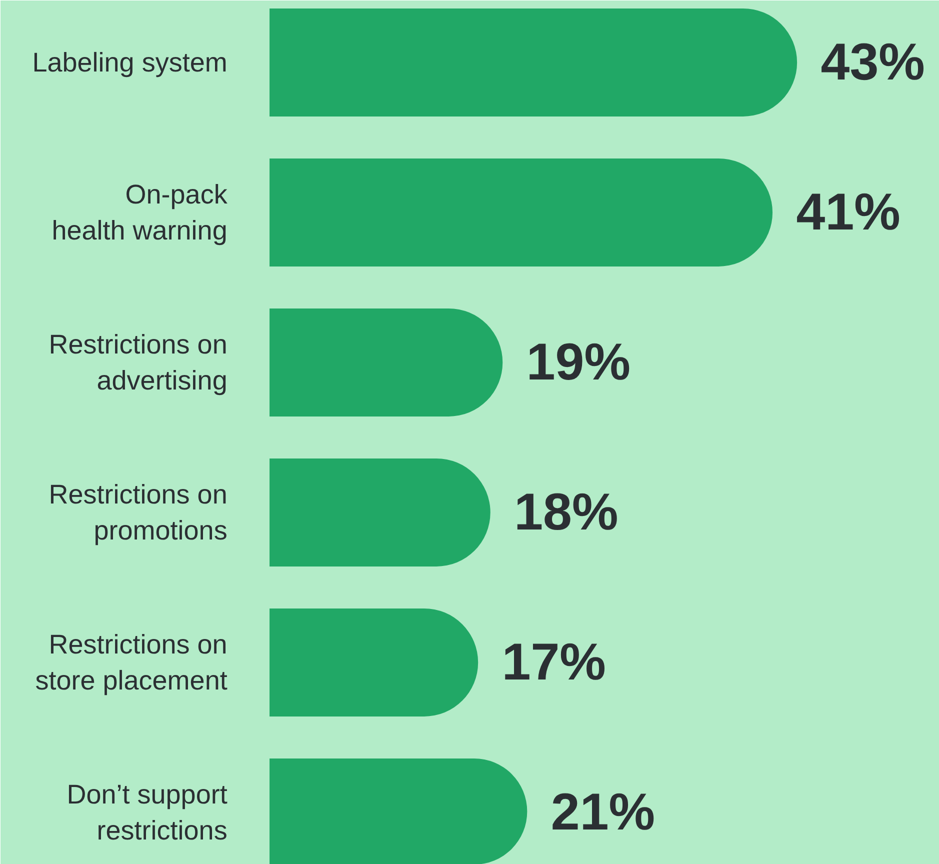 This screenshot has width=939, height=864. Describe the element at coordinates (872, 62) in the screenshot. I see `data-label: 43%` at that location.